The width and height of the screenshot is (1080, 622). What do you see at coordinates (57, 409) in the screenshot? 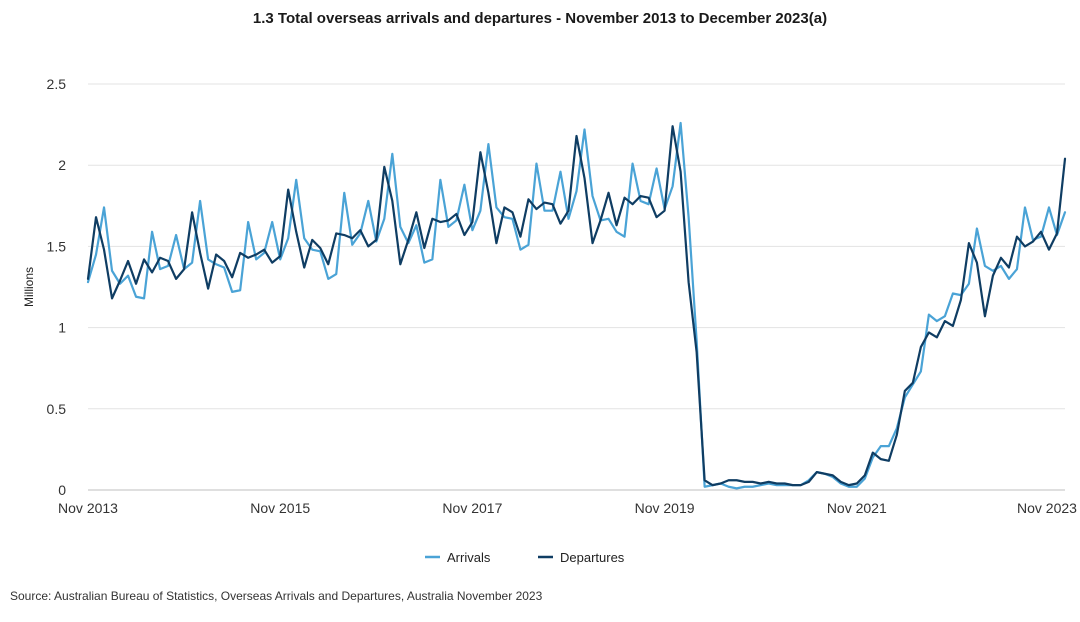
I see `y-tick-label: 0.5` at bounding box center [57, 409].